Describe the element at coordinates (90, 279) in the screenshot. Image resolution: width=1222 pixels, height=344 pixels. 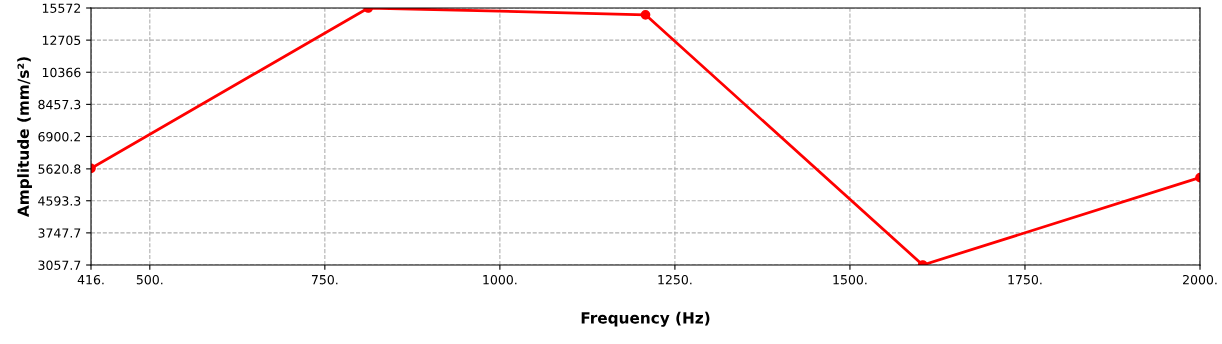
I see `x-tick-label: 416.` at that location.